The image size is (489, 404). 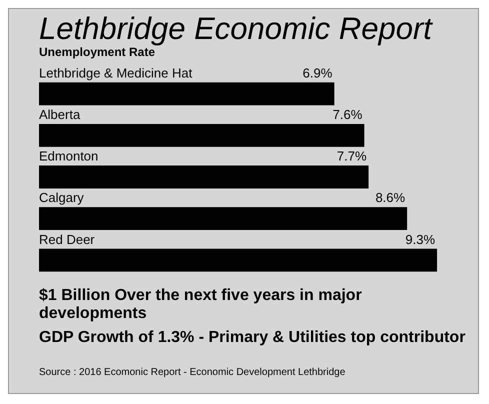 What do you see at coordinates (351, 156) in the screenshot?
I see `data-label: 7.7%` at bounding box center [351, 156].